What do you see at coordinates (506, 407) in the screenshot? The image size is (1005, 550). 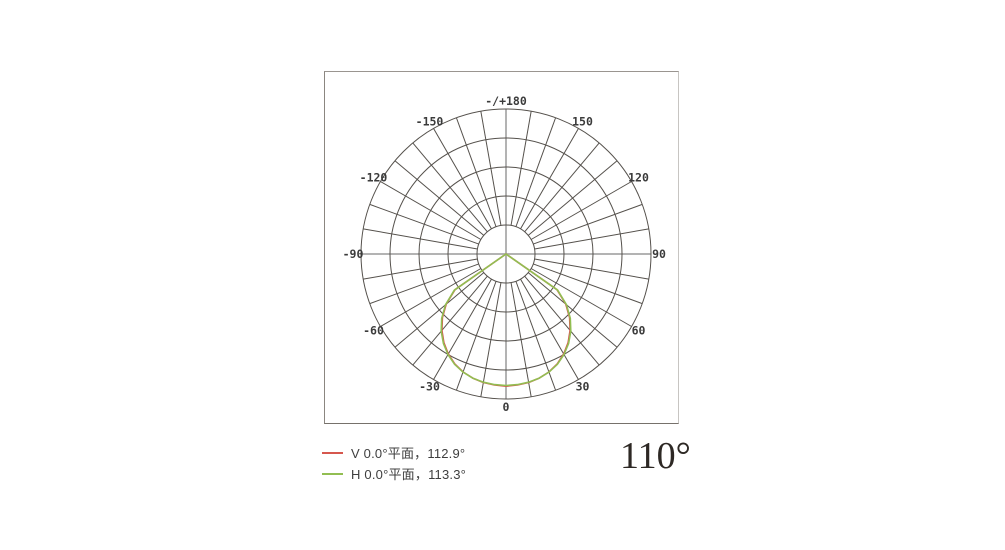 I see `angle-label: 0` at bounding box center [506, 407].